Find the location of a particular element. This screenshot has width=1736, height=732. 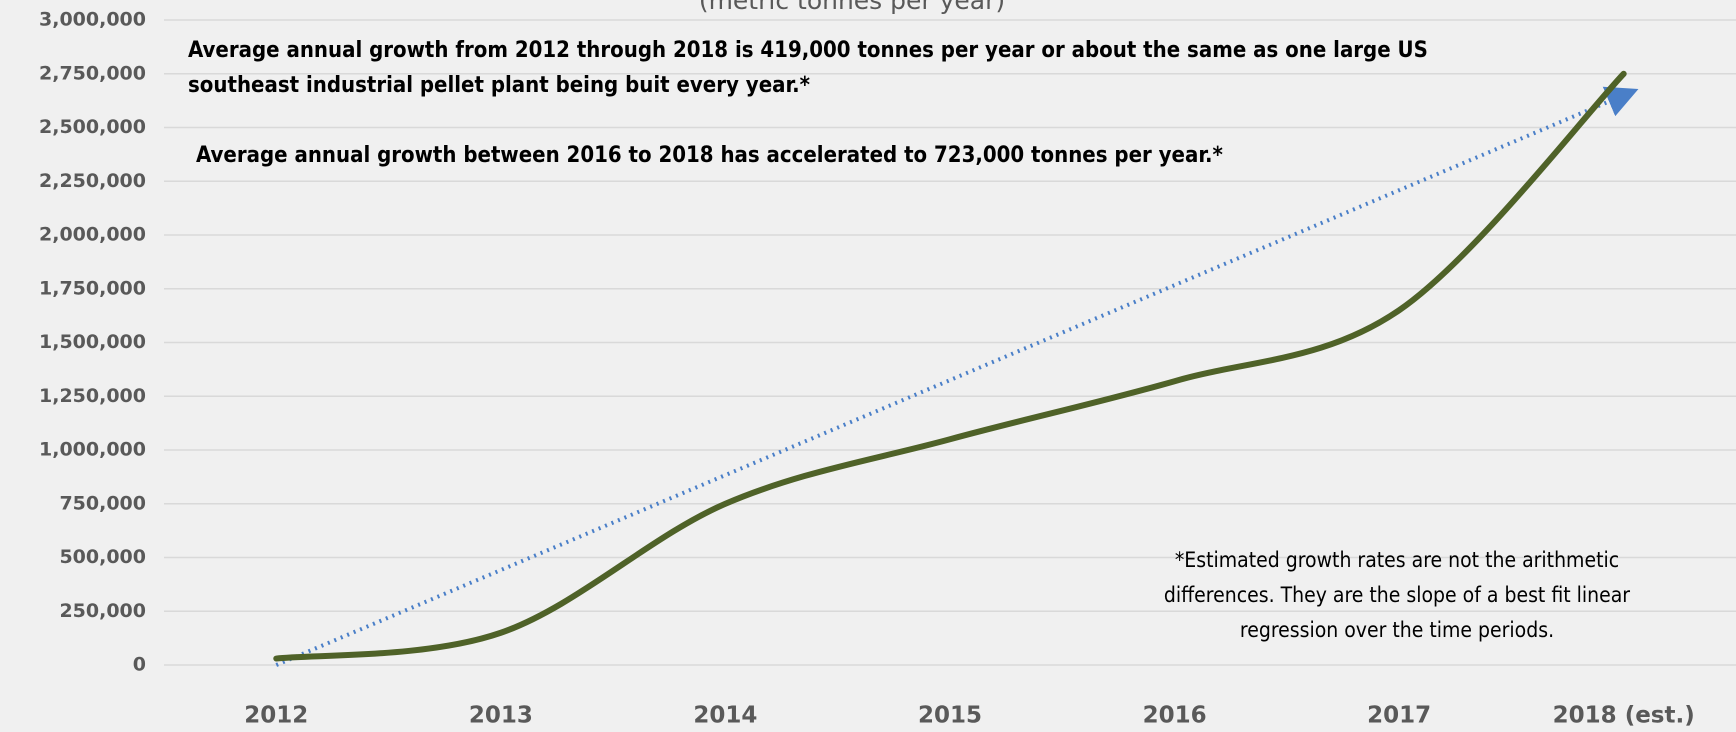

x-tick-label: 2018 (est.) is located at coordinates (1624, 716).